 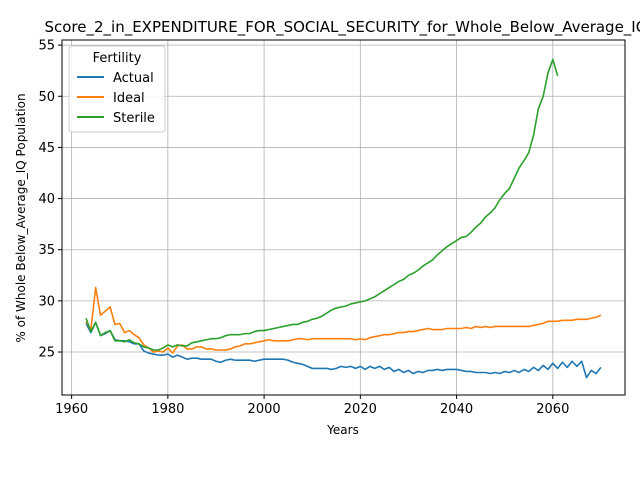 What do you see at coordinates (117, 58) in the screenshot?
I see `legend-title: Fertility` at bounding box center [117, 58].